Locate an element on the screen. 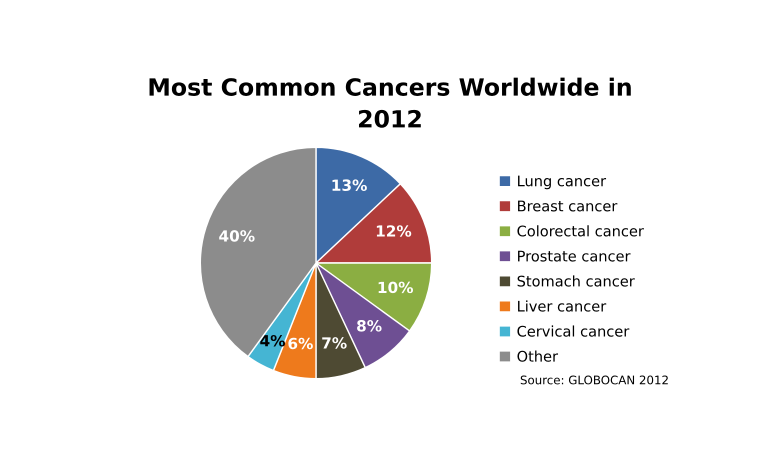  legend-label: Other is located at coordinates (537, 356).